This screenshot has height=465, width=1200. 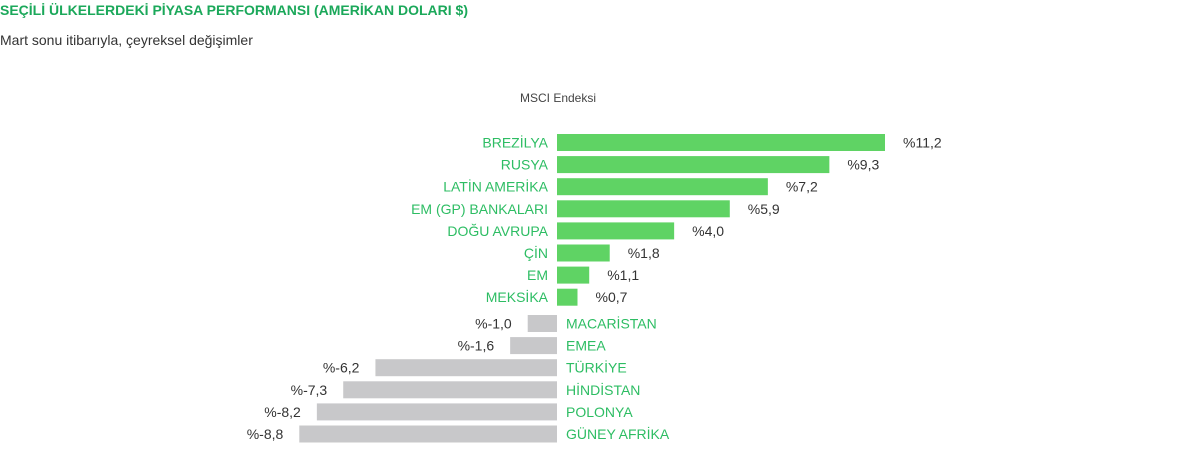 What do you see at coordinates (612, 297) in the screenshot?
I see `value-label-7: %0,7` at bounding box center [612, 297].